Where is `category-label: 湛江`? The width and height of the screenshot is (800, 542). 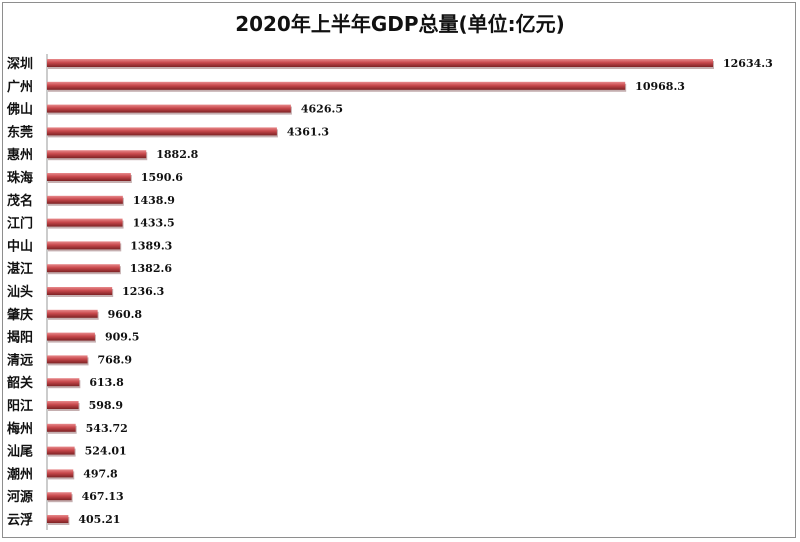
category-label: 湛江 is located at coordinates (20, 269).